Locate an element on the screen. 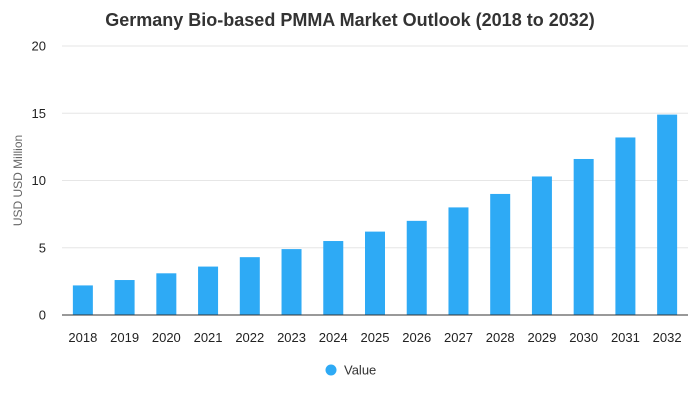 This screenshot has width=700, height=400. x-tick-label: 2020 is located at coordinates (166, 337).